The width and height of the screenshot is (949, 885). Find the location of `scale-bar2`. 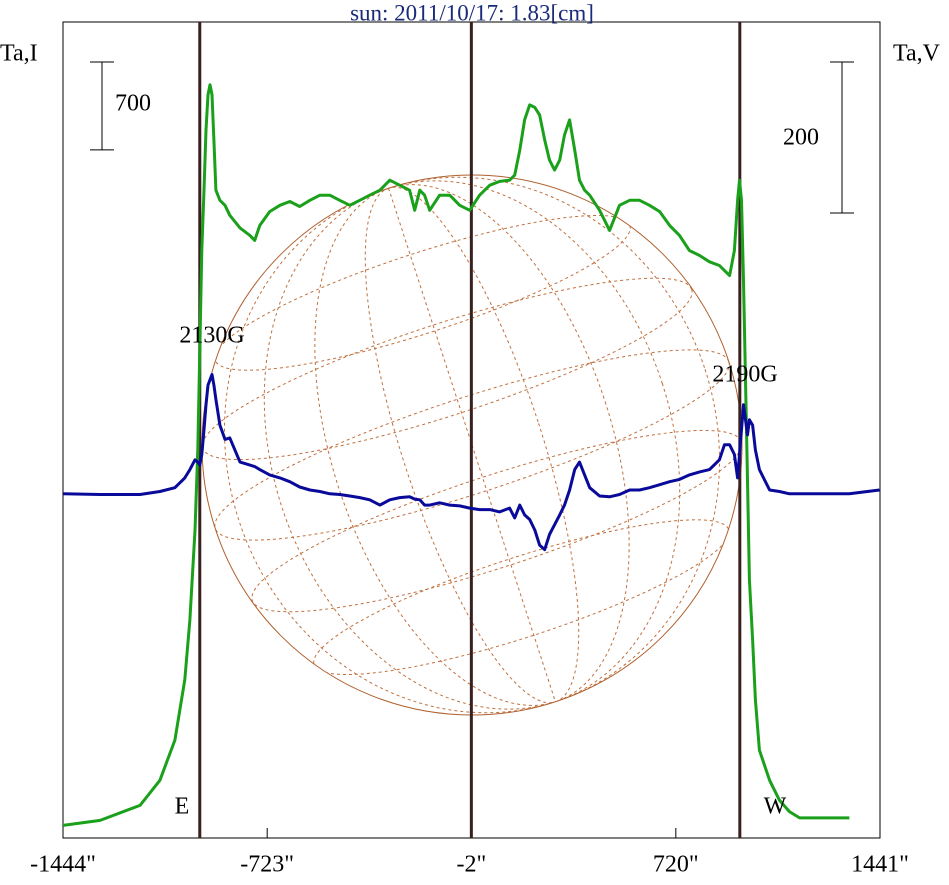

scale-bar2 is located at coordinates (842, 137).